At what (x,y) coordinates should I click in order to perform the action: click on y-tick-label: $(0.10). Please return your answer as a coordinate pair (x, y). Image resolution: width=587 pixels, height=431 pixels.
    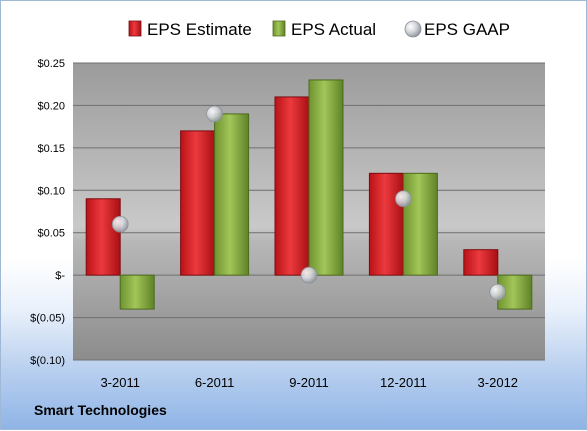
    Looking at the image, I should click on (47, 361).